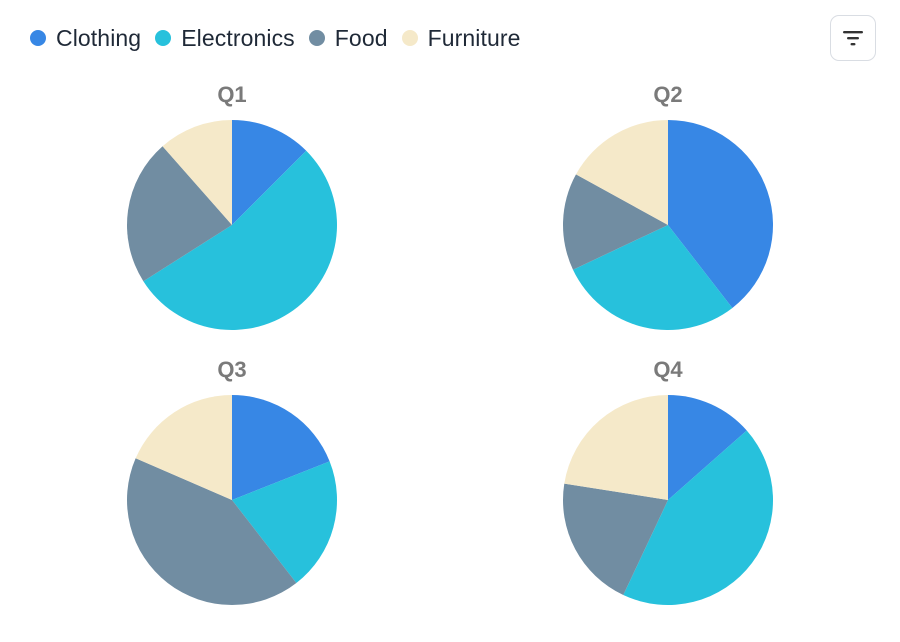 Image resolution: width=900 pixels, height=642 pixels. Describe the element at coordinates (474, 37) in the screenshot. I see `legend-label: Furniture` at that location.